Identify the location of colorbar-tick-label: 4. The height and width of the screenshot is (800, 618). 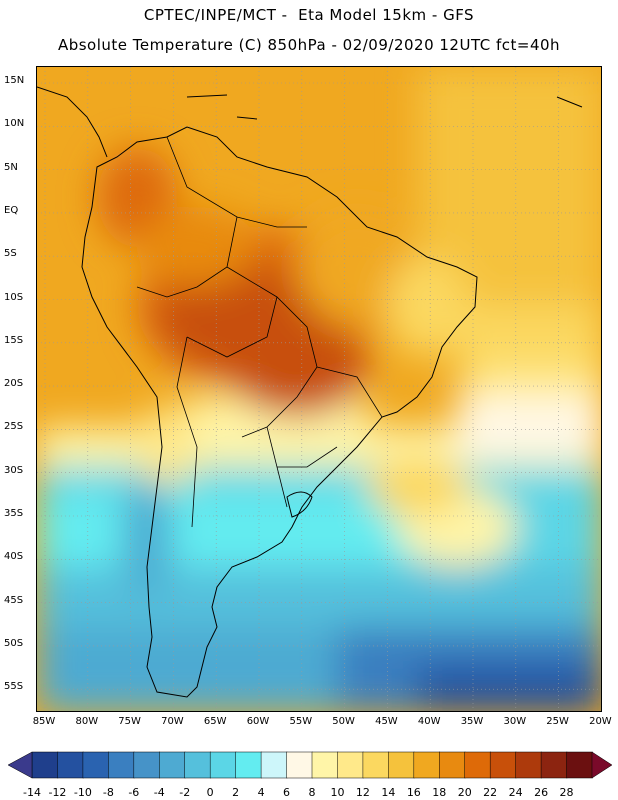
(261, 792).